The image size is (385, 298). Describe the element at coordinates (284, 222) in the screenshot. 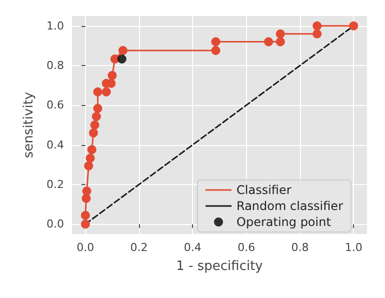

I see `legend-label: Operating point` at that location.